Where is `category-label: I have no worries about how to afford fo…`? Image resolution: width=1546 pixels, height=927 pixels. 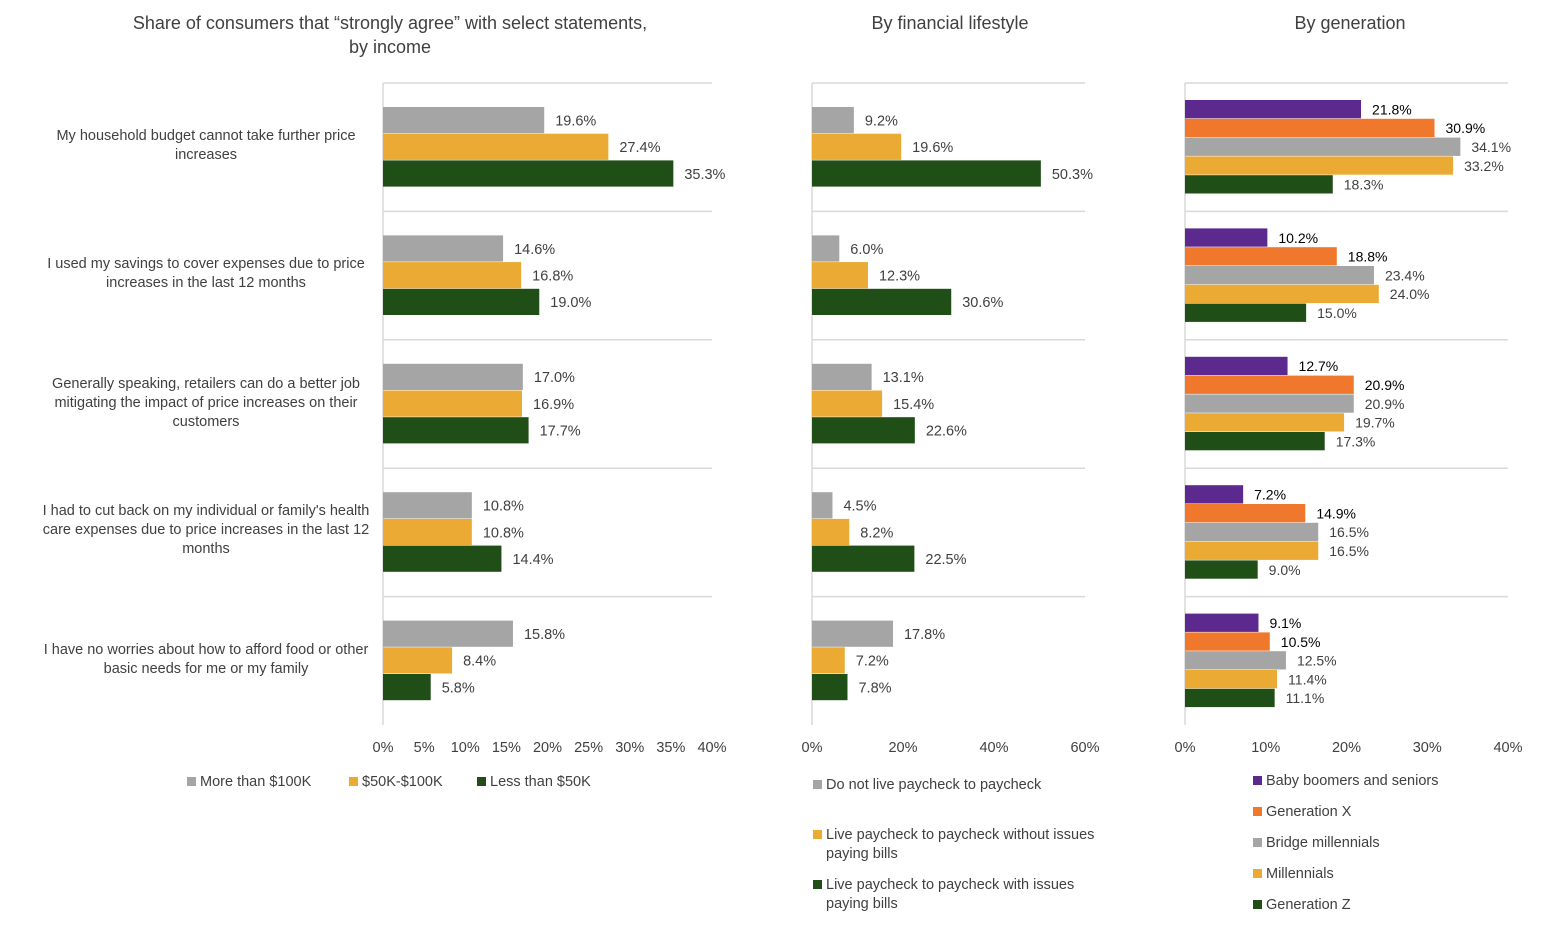
category-label: I have no worries about how to afford fo… is located at coordinates (206, 659).